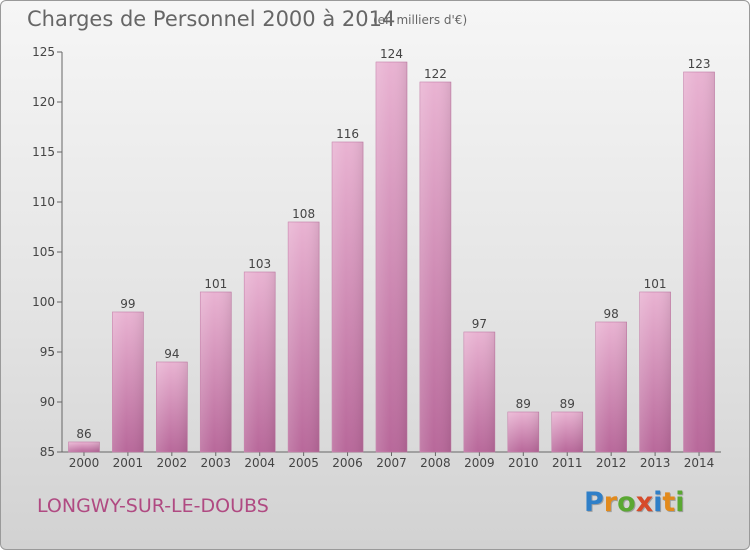 Image resolution: width=750 pixels, height=550 pixels. What do you see at coordinates (47, 402) in the screenshot?
I see `y-tick-label: 90` at bounding box center [47, 402].